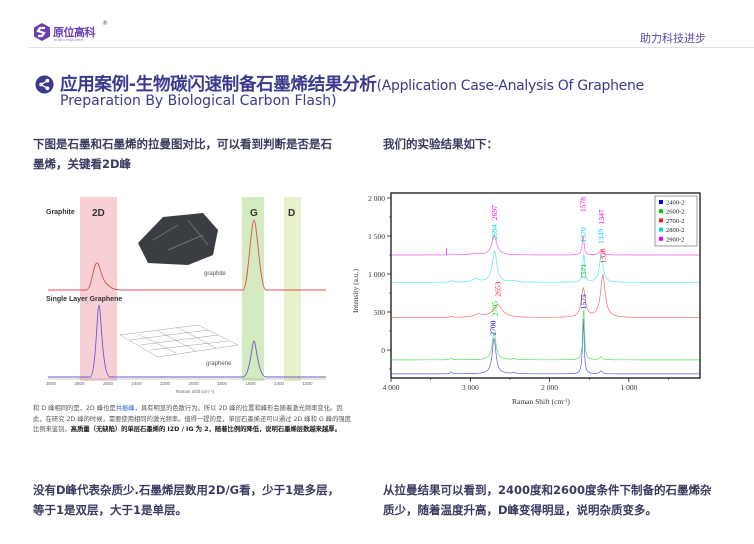 The width and height of the screenshot is (754, 544). Describe the element at coordinates (675, 203) in the screenshot. I see `legend-entry: 2400-2` at that location.